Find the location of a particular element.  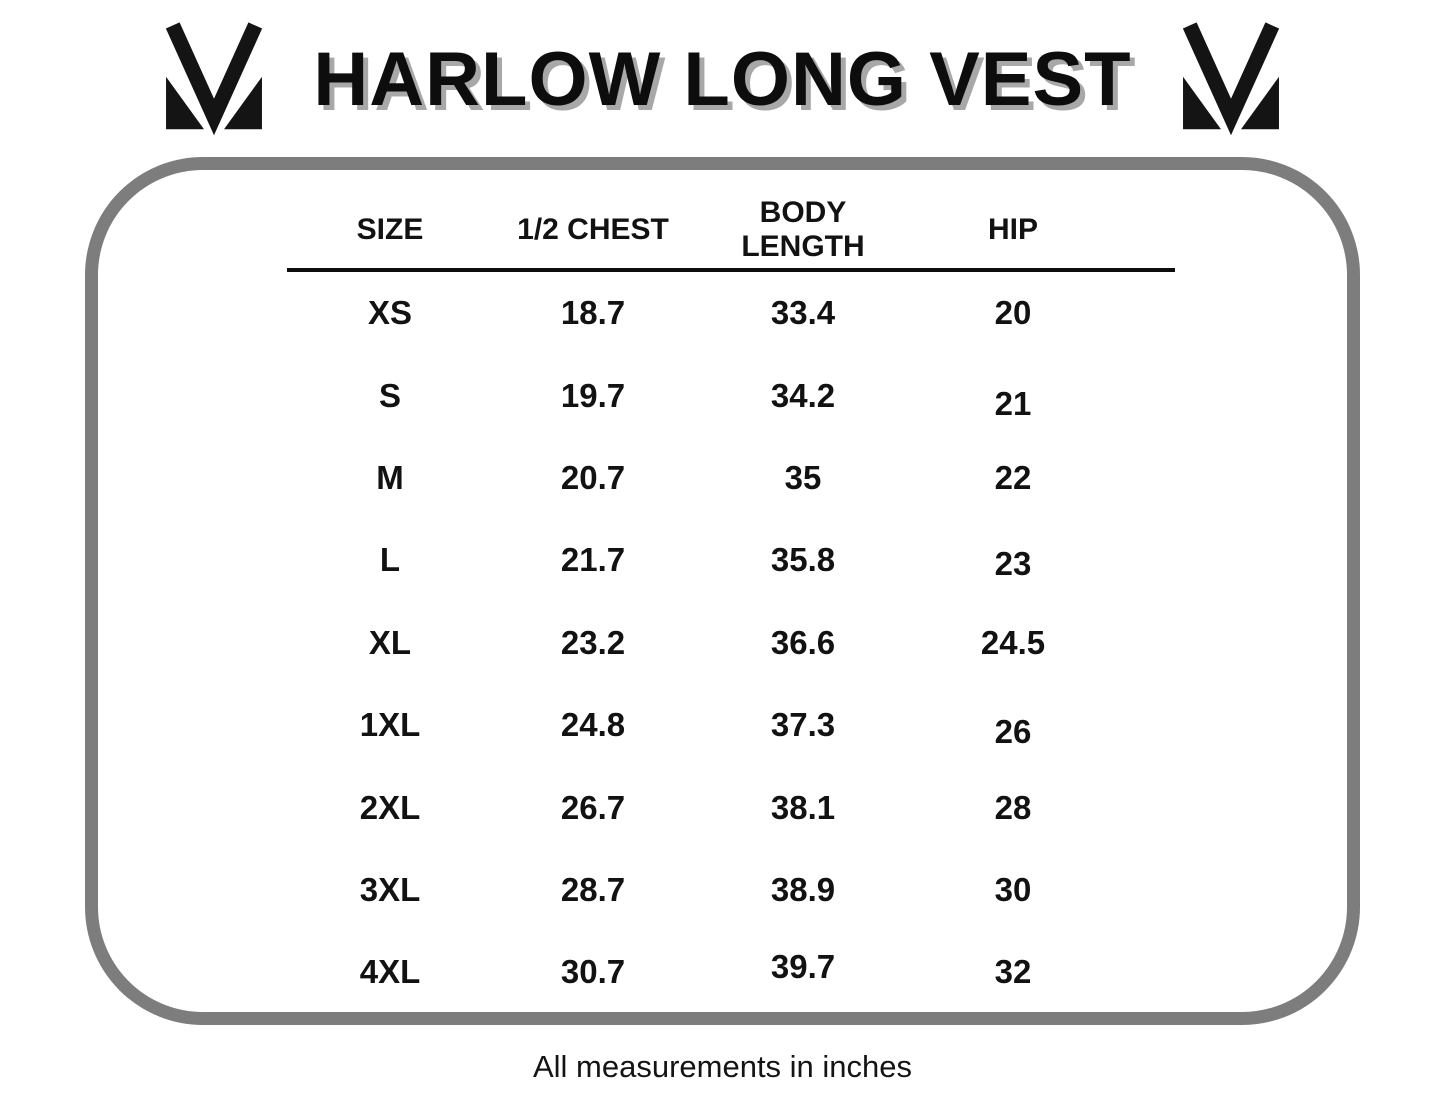

half-chest-cell: 26.7 is located at coordinates (593, 807).